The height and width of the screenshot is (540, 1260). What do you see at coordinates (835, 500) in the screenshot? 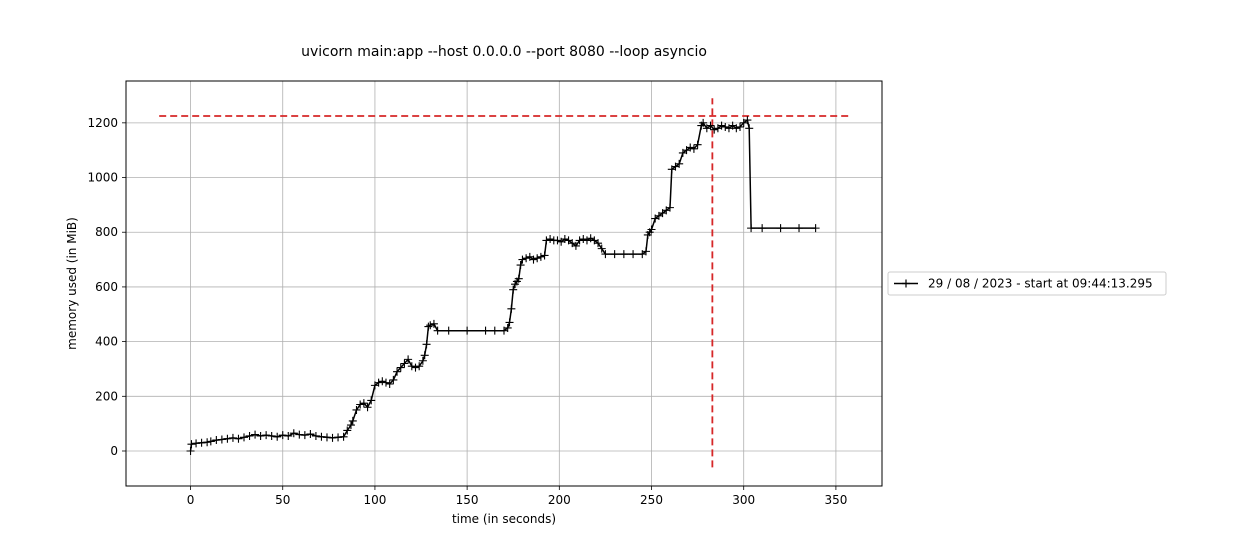
I see `x-tick-label: 350` at bounding box center [835, 500].